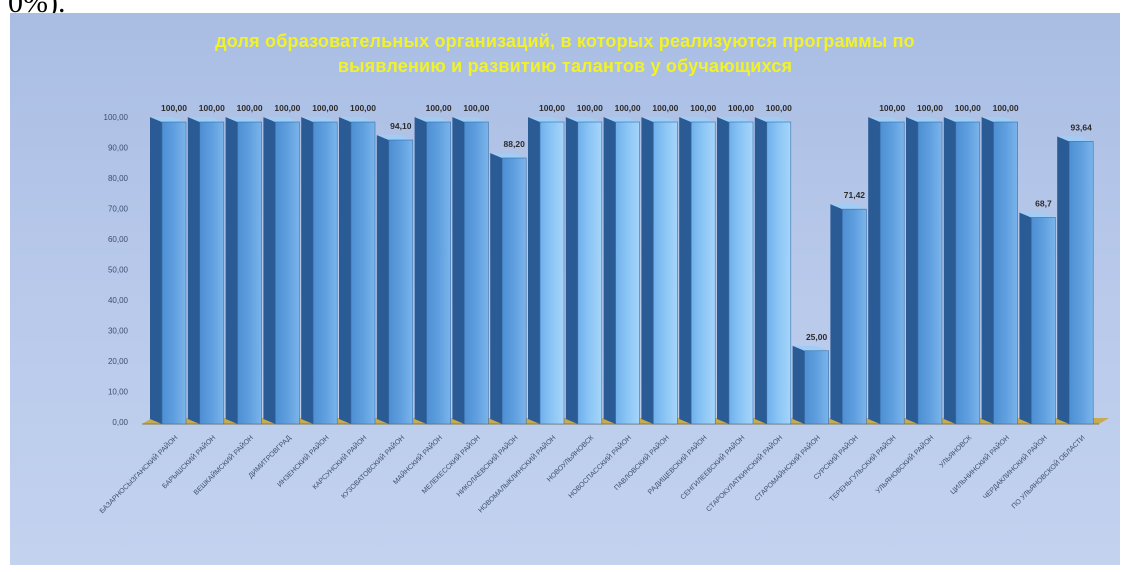  Describe the element at coordinates (118, 361) in the screenshot. I see `y-tick-label: 20,00` at that location.